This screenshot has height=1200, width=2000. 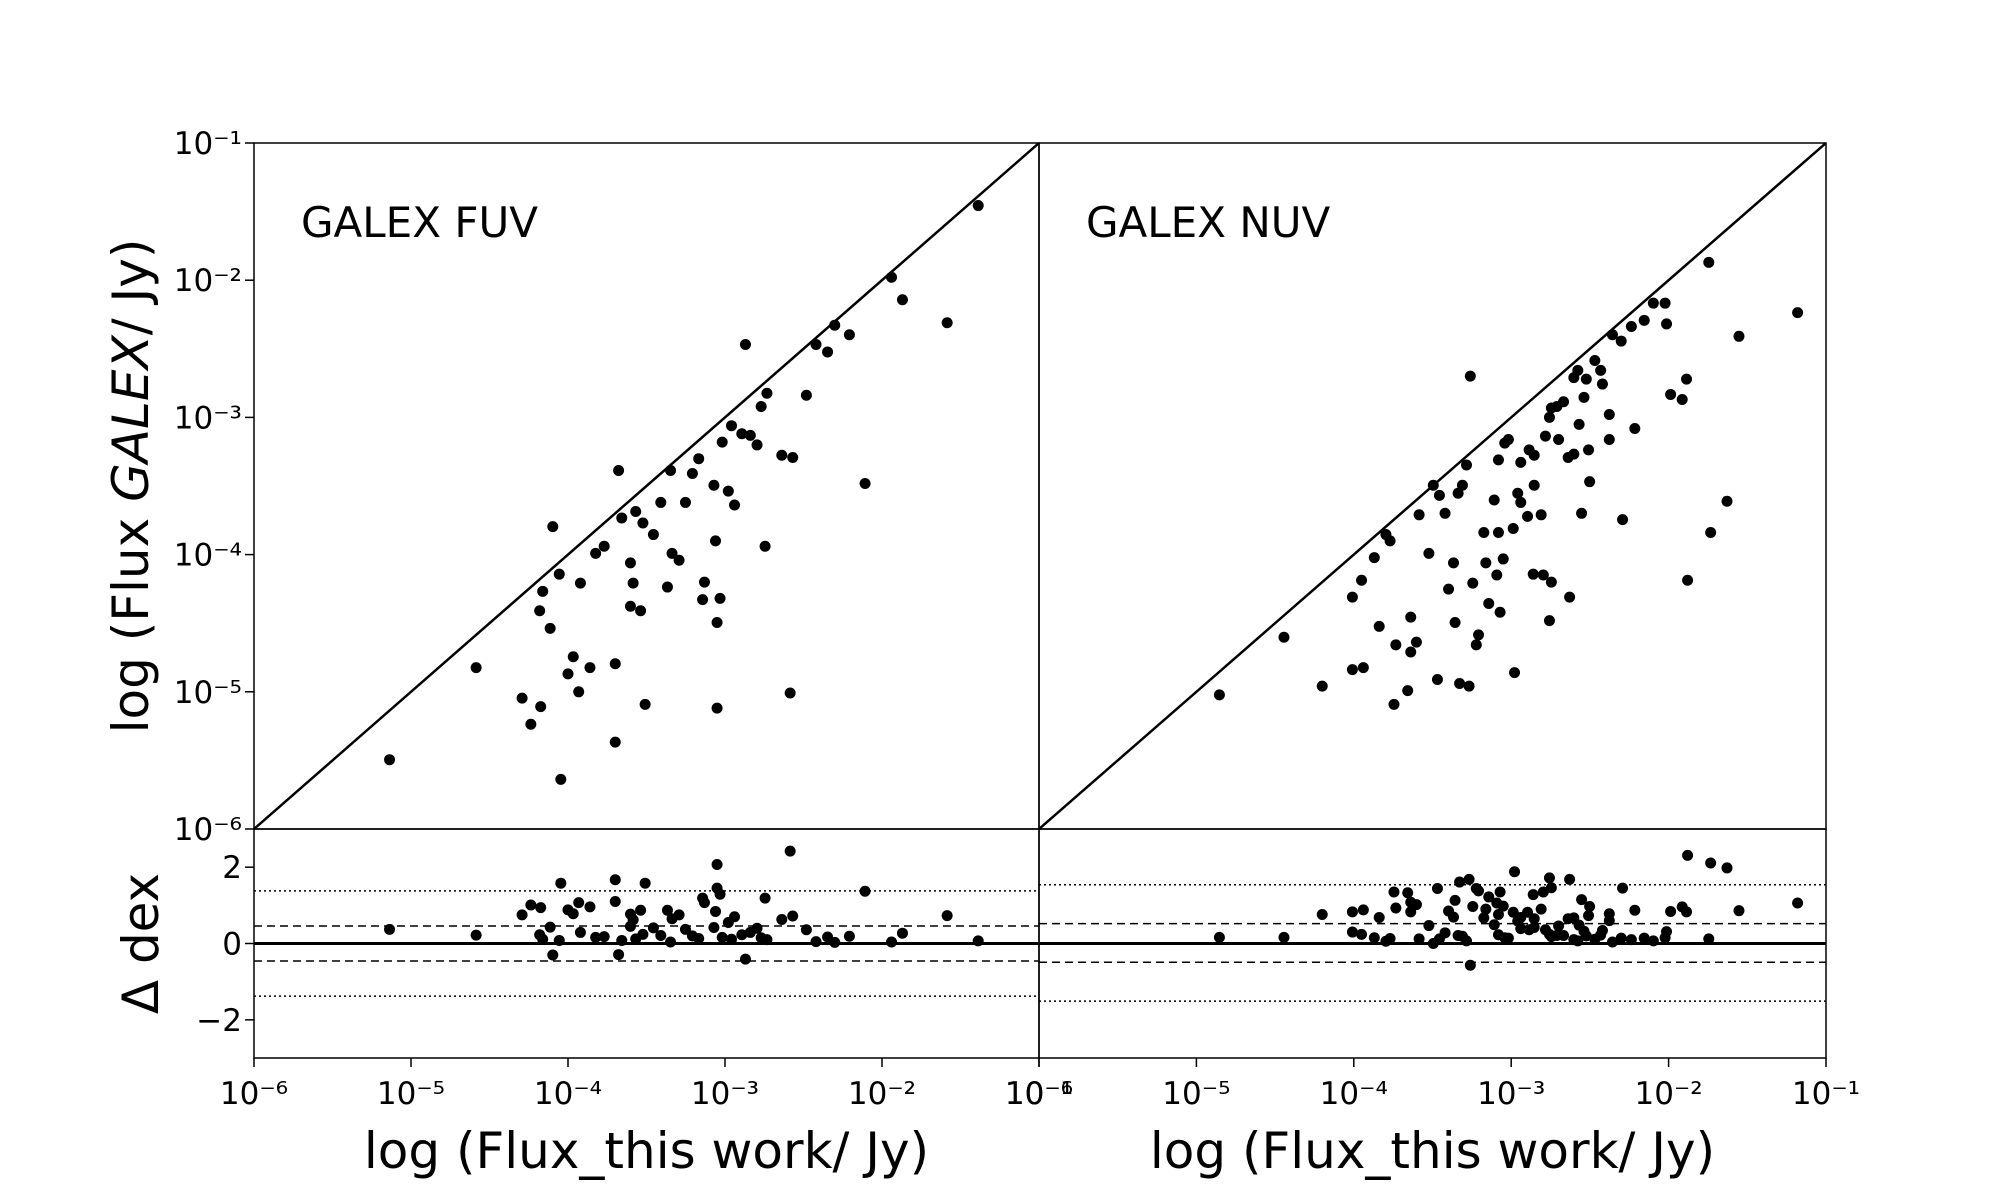 I want to click on y-axis-label-part: / Jy), so click(x=131, y=287).